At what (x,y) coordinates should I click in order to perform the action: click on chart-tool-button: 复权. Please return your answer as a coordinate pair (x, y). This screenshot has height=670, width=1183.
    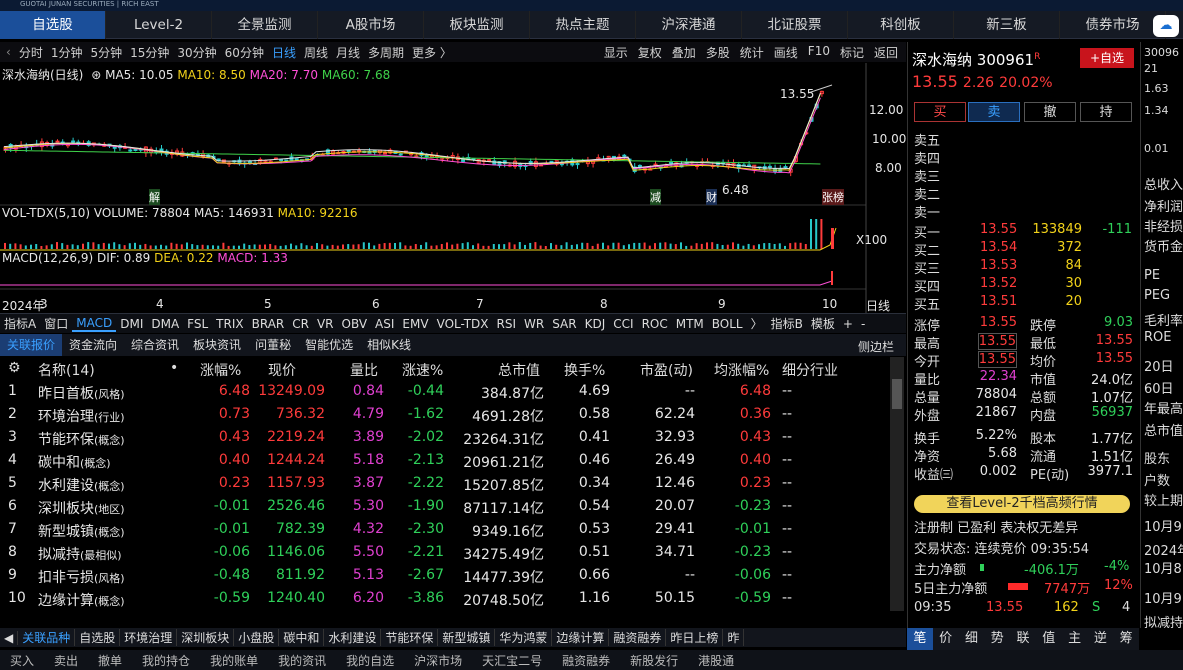
    Looking at the image, I should click on (649, 53).